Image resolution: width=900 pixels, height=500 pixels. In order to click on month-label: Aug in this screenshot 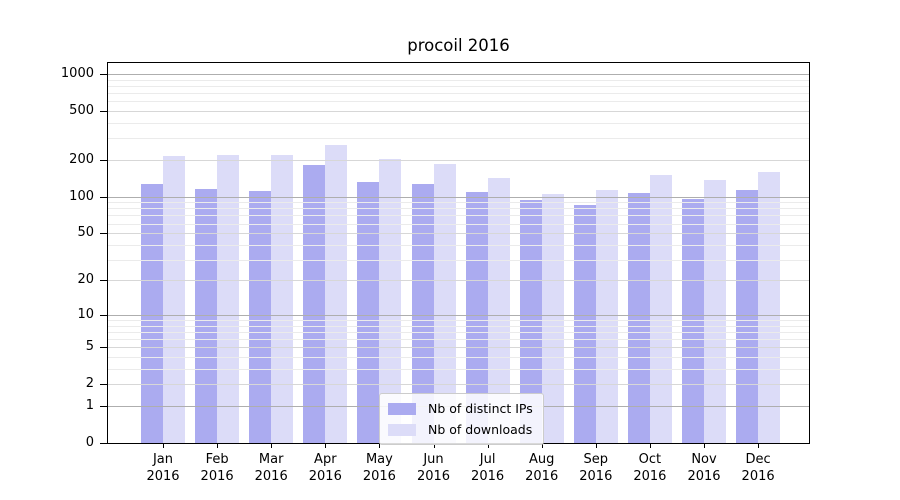, I will do `click(541, 459)`.